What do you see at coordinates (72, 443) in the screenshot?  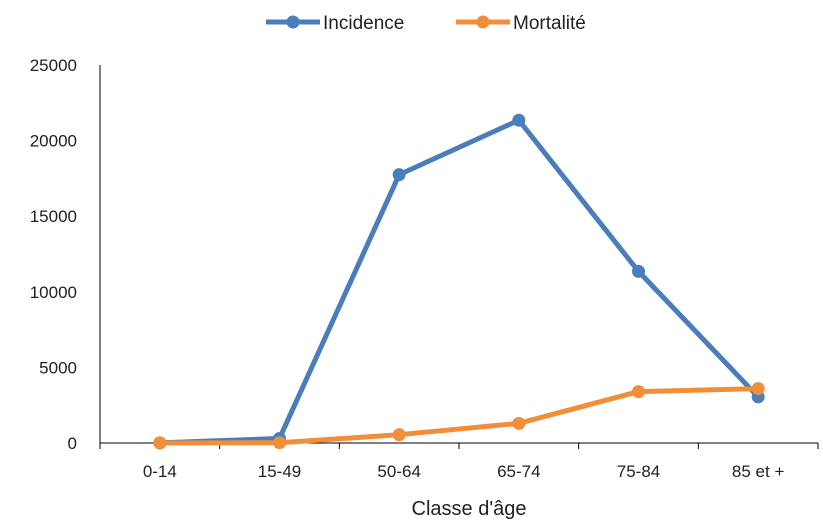 I see `y-tick-label: 0` at bounding box center [72, 443].